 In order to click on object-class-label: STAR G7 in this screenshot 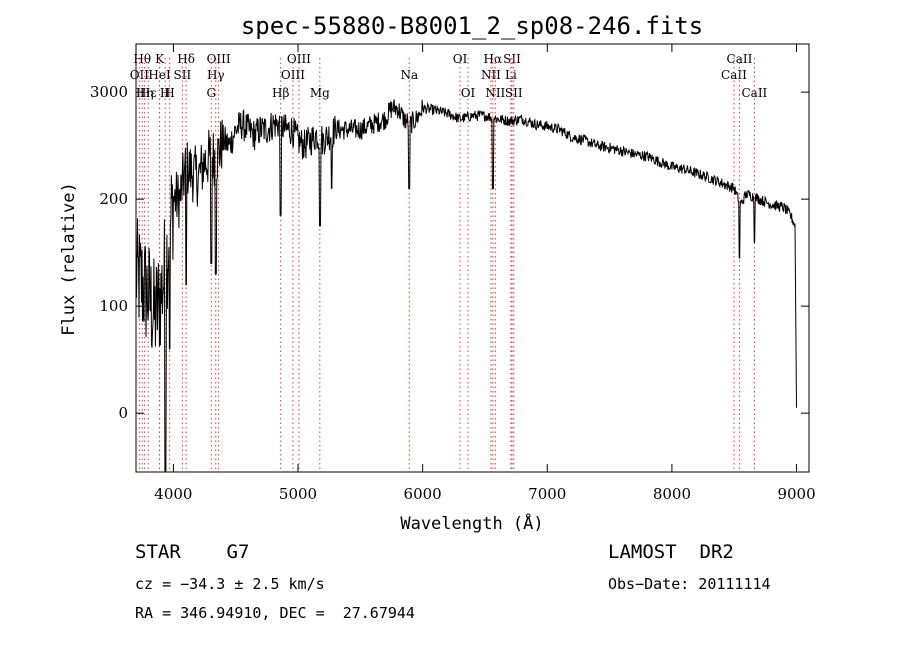, I will do `click(192, 552)`.